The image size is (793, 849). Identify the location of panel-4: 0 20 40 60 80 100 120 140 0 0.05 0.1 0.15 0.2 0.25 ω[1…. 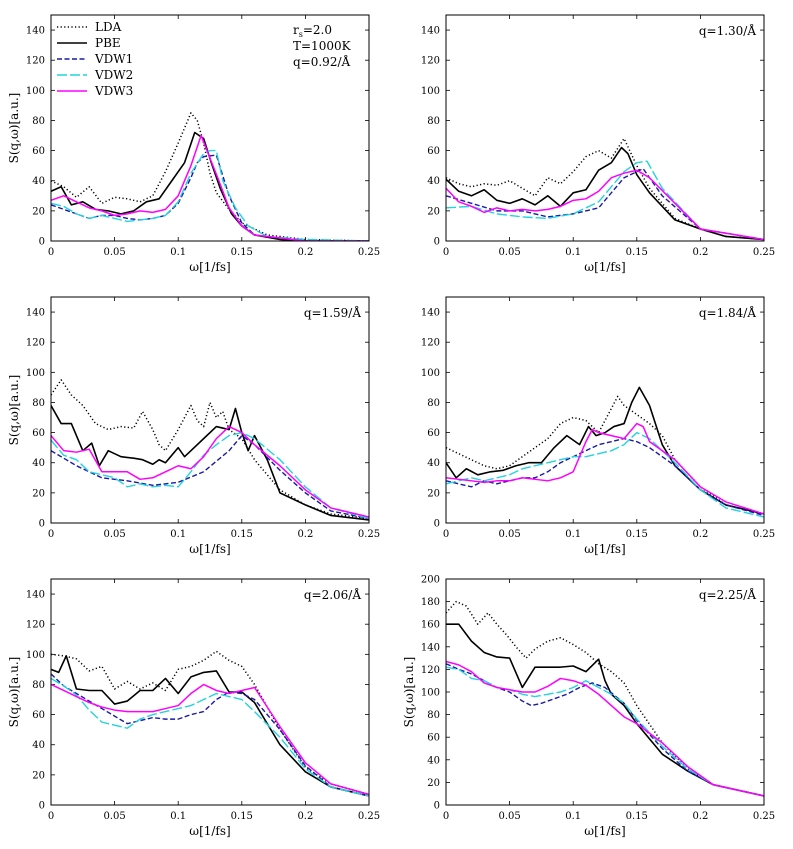
(193, 708).